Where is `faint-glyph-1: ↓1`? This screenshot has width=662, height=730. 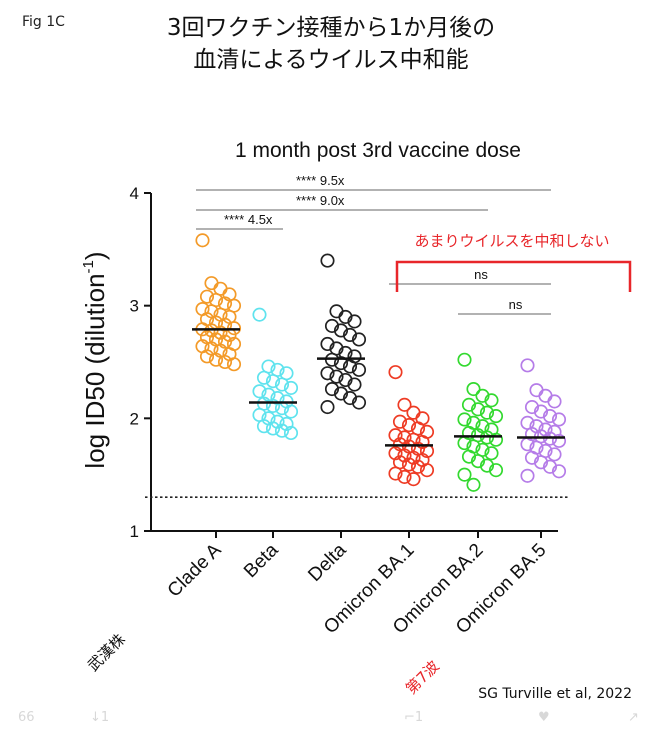
faint-glyph-1: ↓1 is located at coordinates (100, 717).